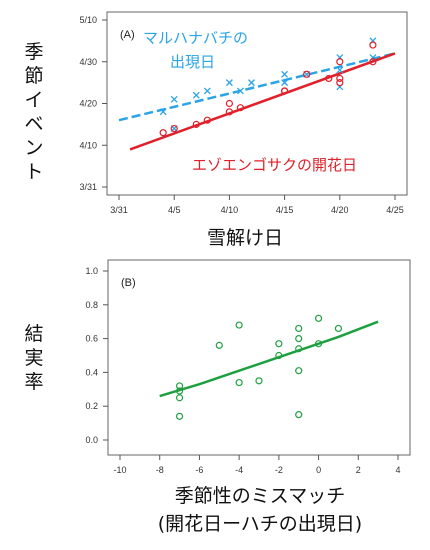 Image resolution: width=430 pixels, height=550 pixels. I want to click on y-tick-label: 0.2, so click(91, 406).